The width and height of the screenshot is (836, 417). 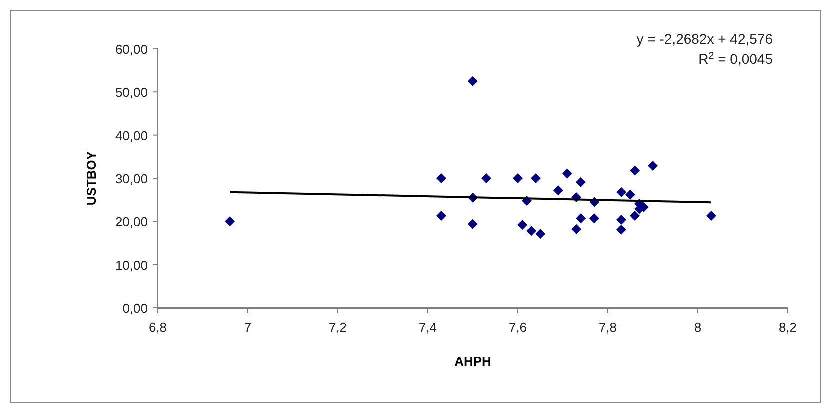 What do you see at coordinates (131, 92) in the screenshot?
I see `y-tick-label: 50,00` at bounding box center [131, 92].